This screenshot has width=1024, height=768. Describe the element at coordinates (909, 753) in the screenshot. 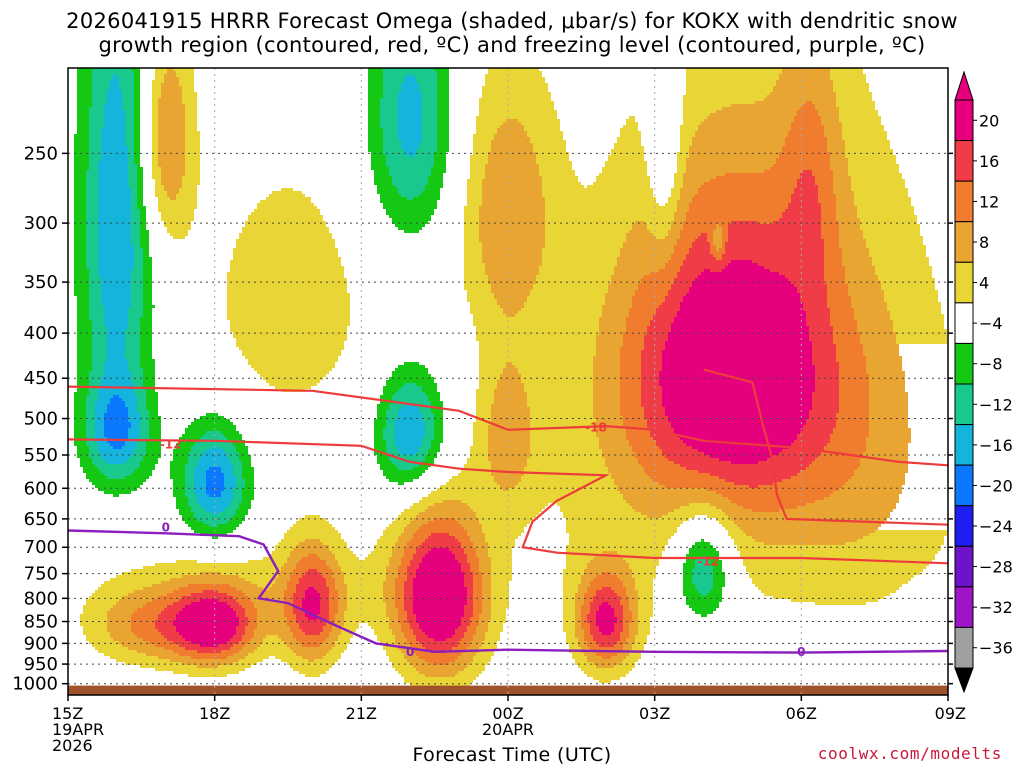

I see `site-credit: coolwx.com/modelts` at that location.